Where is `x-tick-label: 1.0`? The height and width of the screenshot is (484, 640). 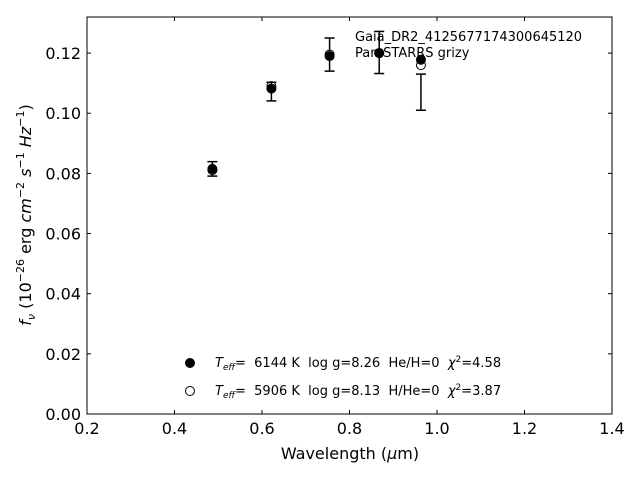
x-tick-label: 1.0 is located at coordinates (436, 428).